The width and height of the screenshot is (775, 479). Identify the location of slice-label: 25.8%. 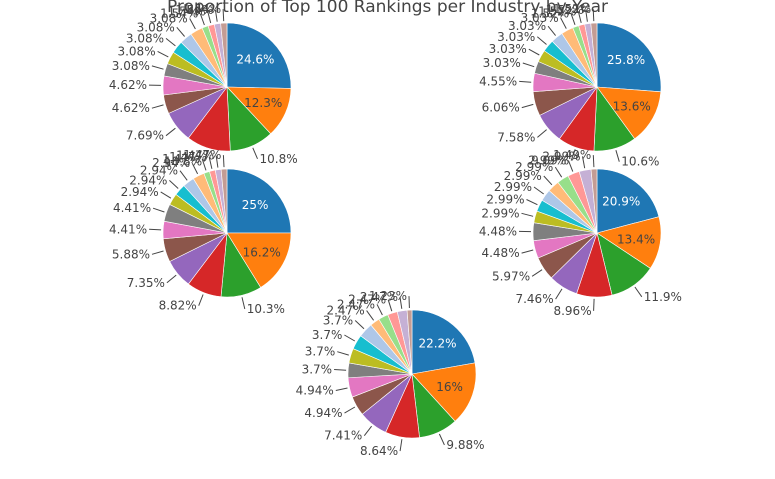
(626, 60).